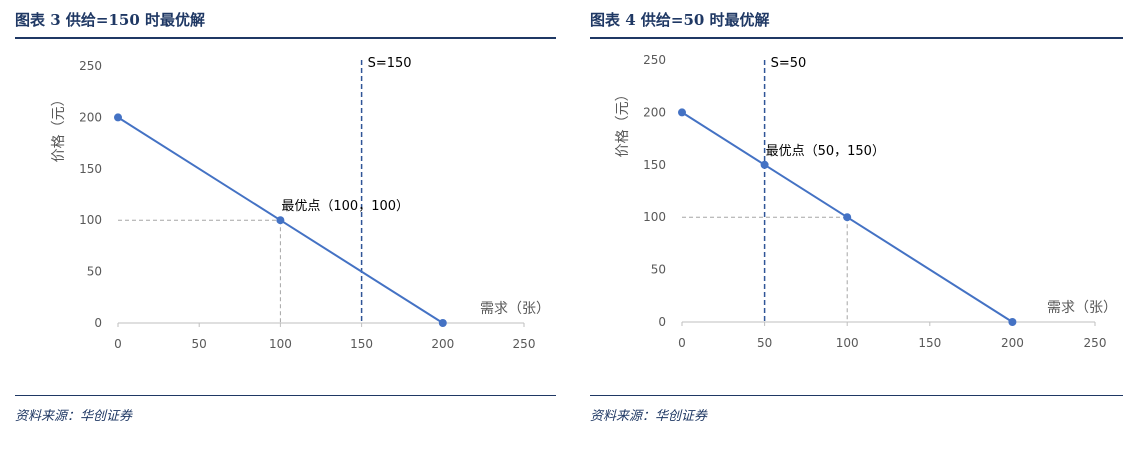  What do you see at coordinates (825, 151) in the screenshot?
I see `optimum-label: 最优点（50，150）` at bounding box center [825, 151].